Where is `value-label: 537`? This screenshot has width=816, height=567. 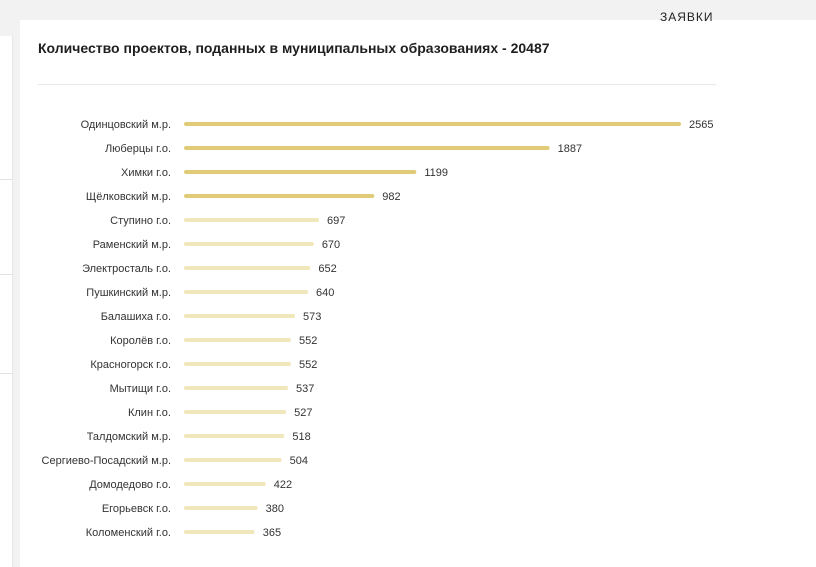
value-label: 537 is located at coordinates (305, 389).